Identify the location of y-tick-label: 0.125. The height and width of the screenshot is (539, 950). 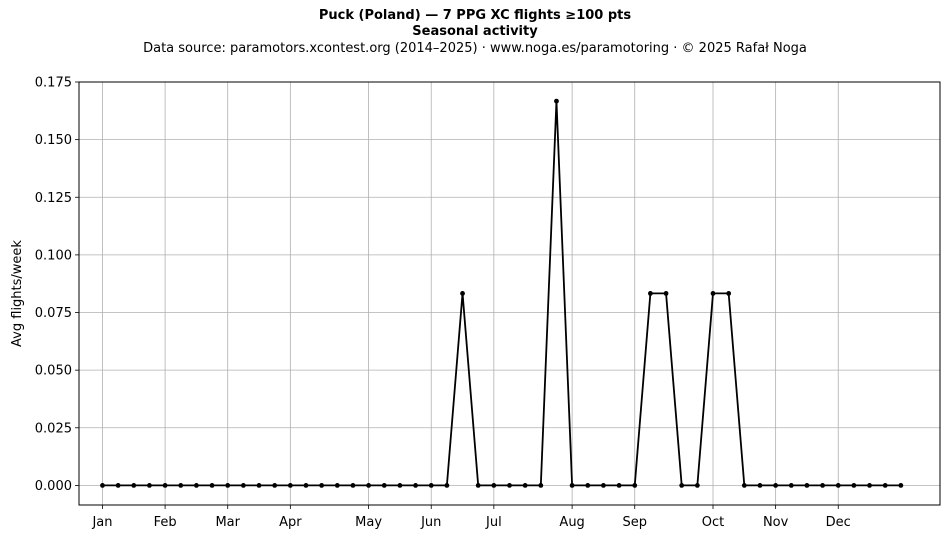
(53, 198).